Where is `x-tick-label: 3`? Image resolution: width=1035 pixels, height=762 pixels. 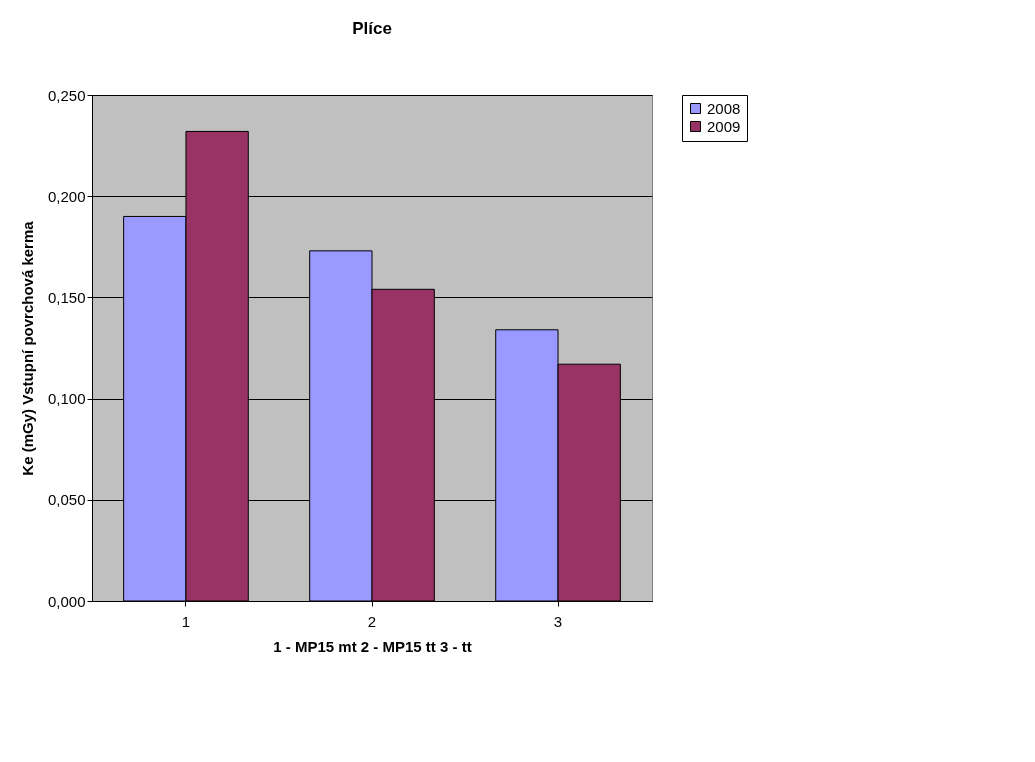 x-tick-label: 3 is located at coordinates (558, 621).